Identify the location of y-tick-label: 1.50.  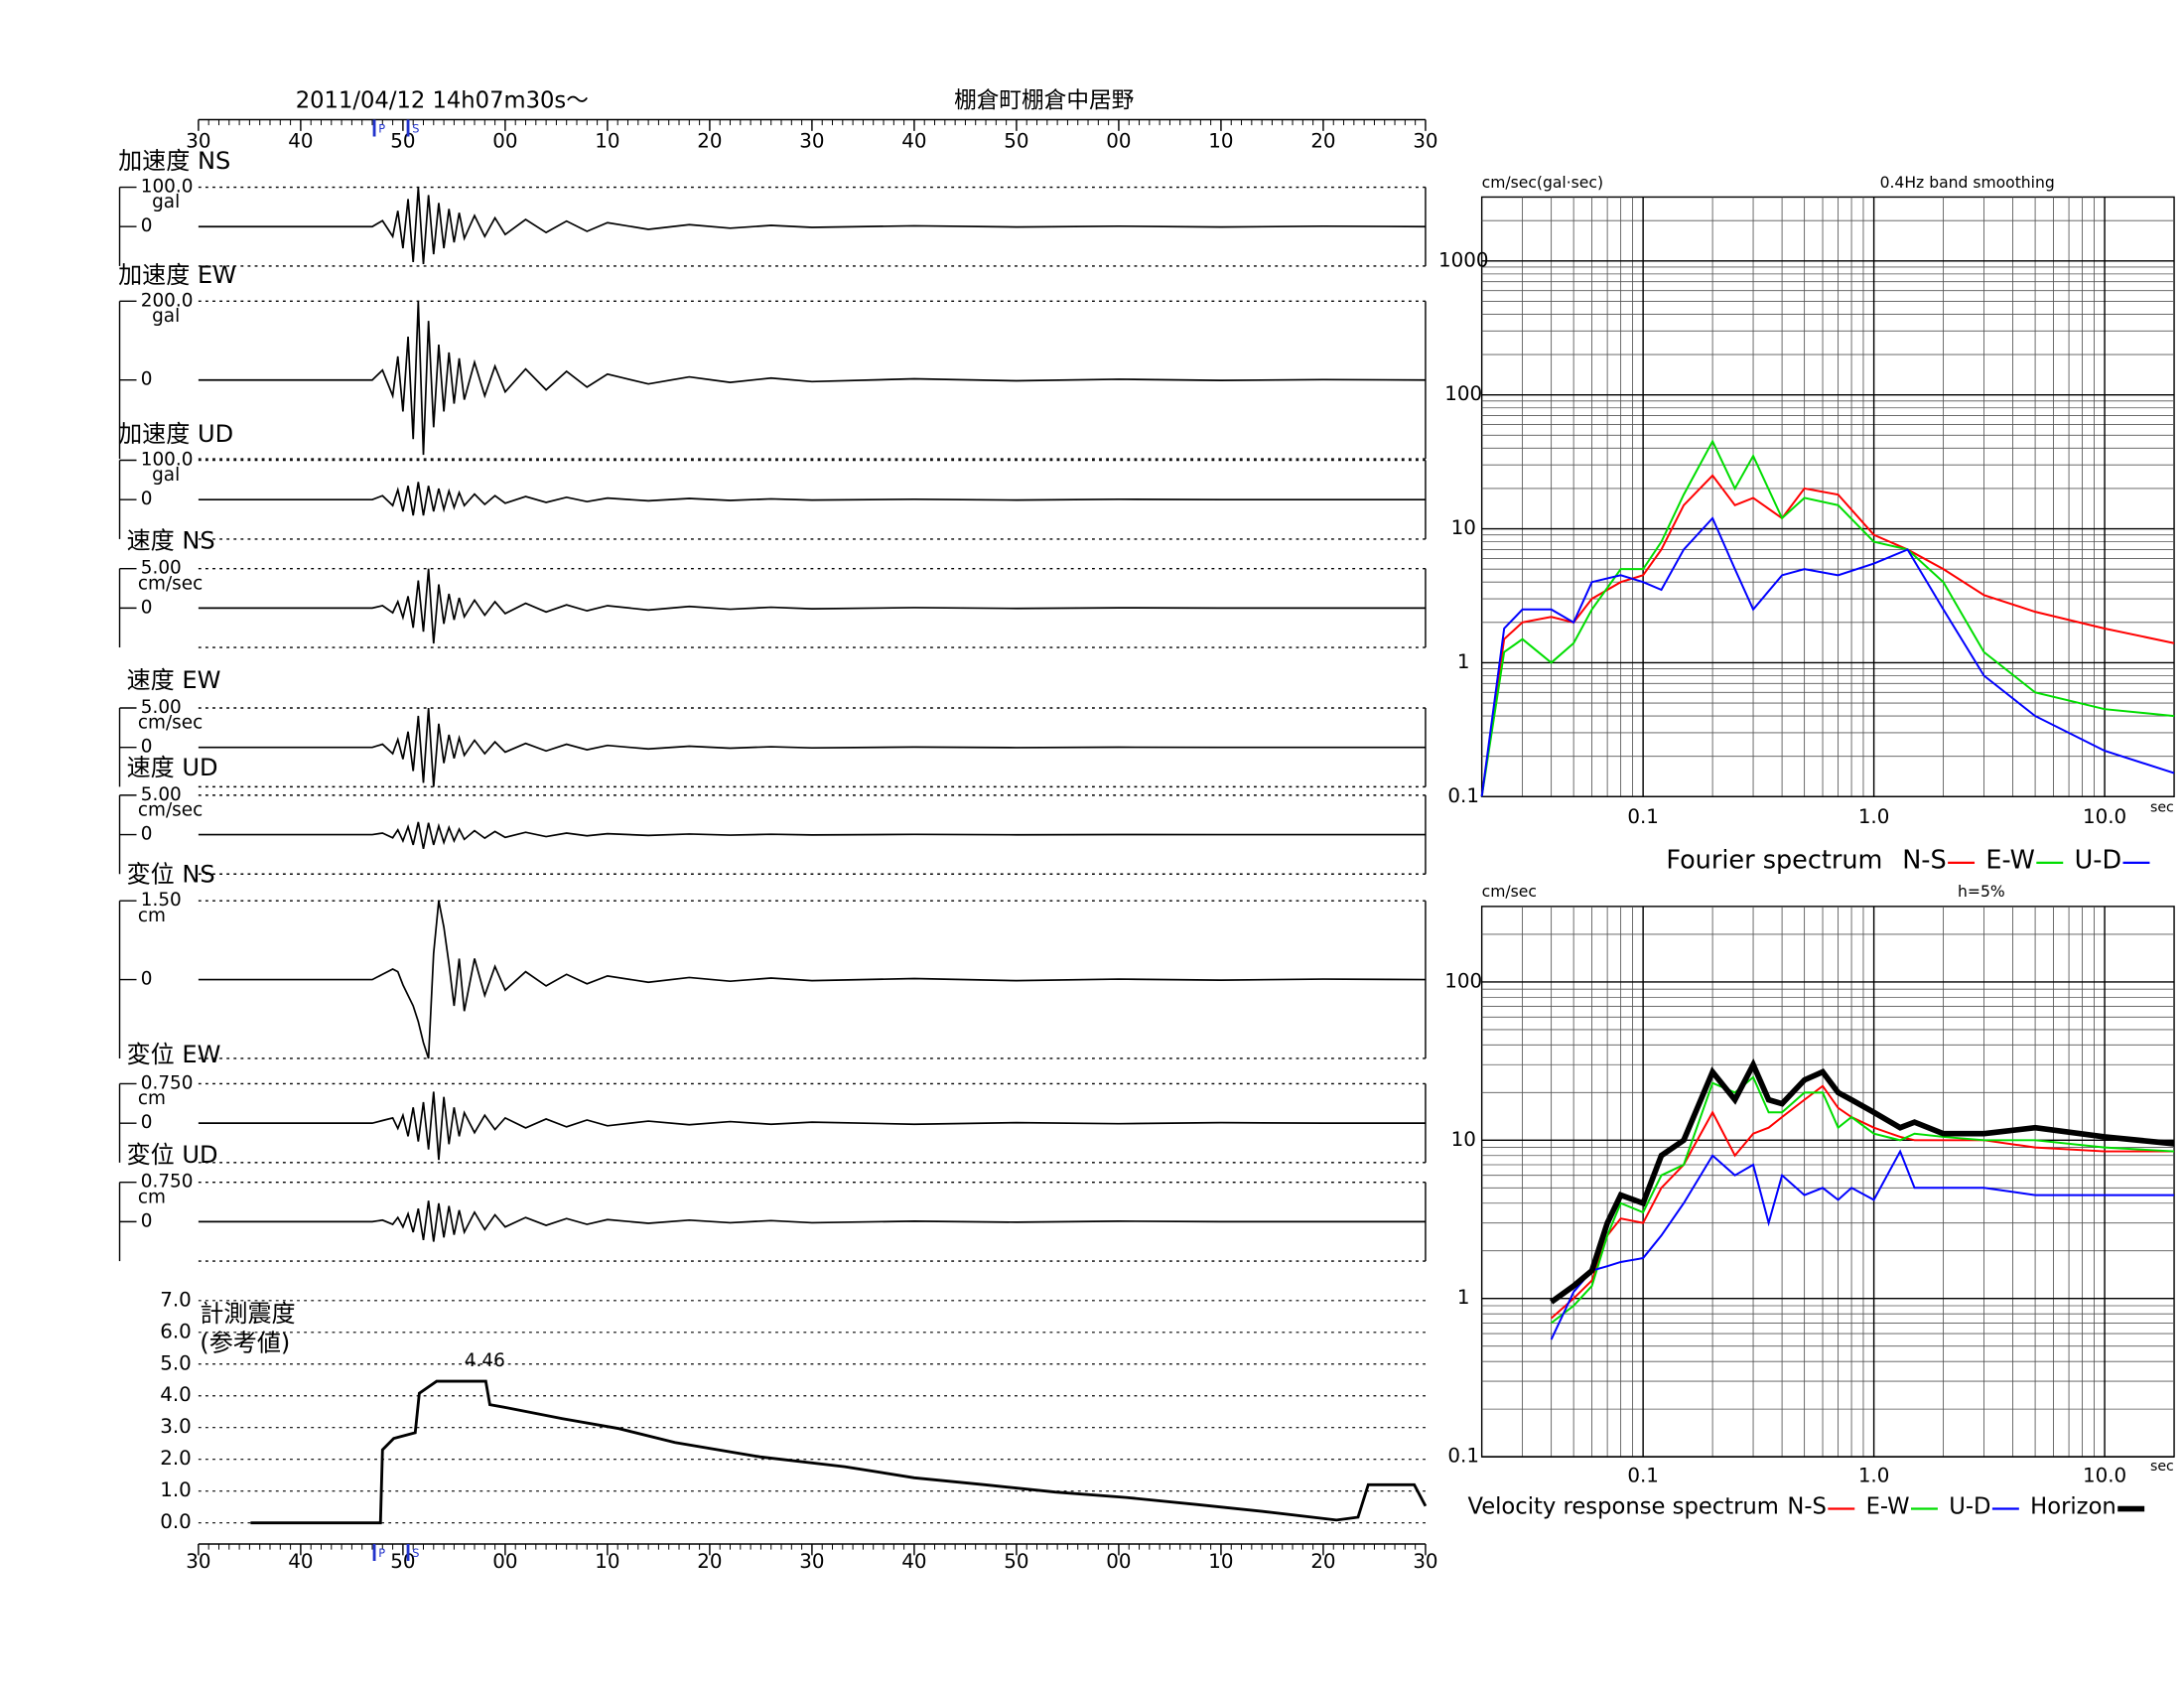
(161, 900).